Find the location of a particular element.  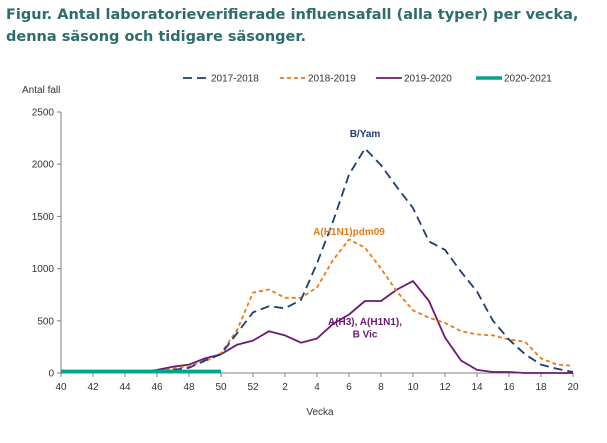

annotation-label: A(H1N1)pdm09 is located at coordinates (349, 232).